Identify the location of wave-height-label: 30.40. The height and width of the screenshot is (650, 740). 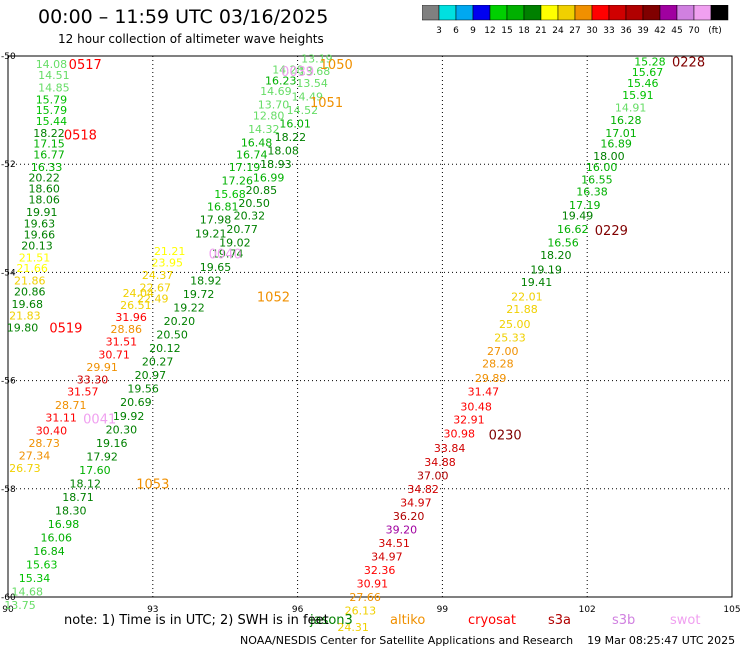
(52, 430).